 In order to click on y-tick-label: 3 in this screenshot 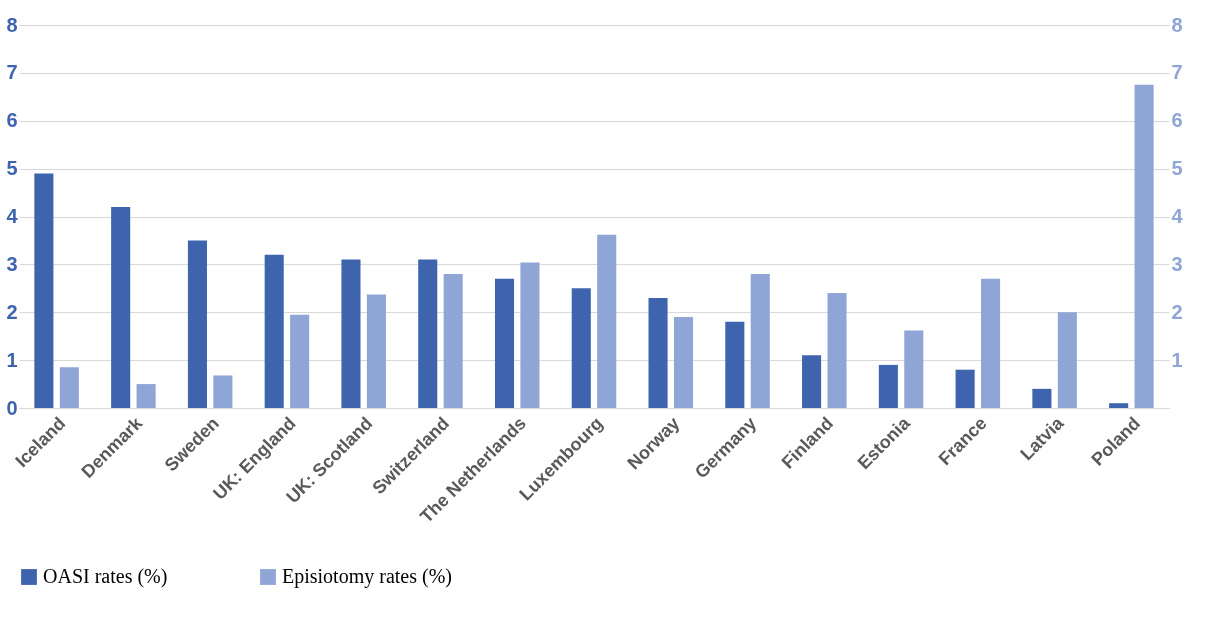, I will do `click(12, 263)`.